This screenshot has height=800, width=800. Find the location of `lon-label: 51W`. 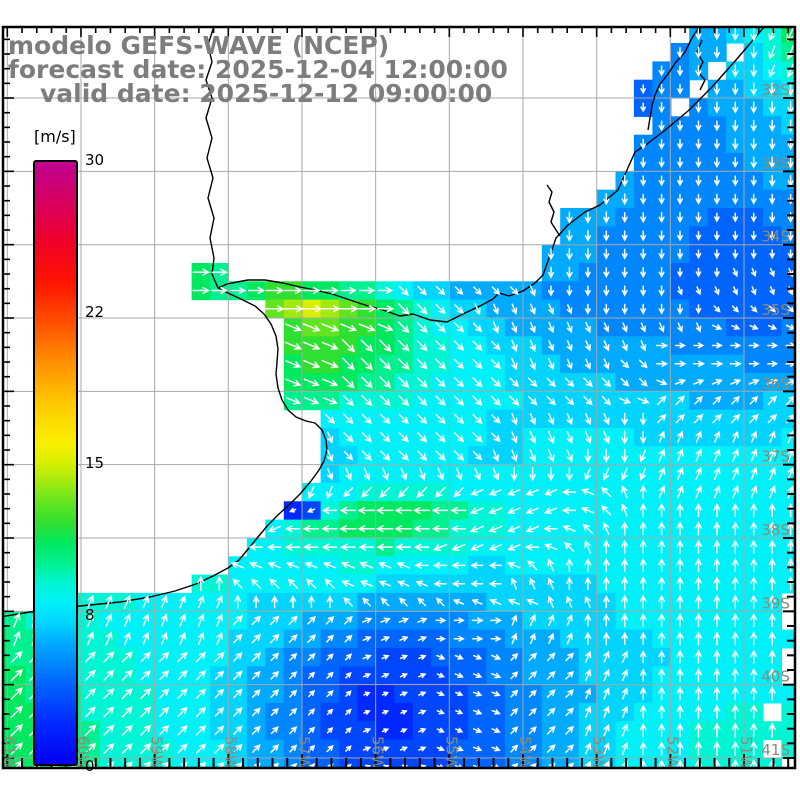

lon-label: 51W is located at coordinates (746, 753).